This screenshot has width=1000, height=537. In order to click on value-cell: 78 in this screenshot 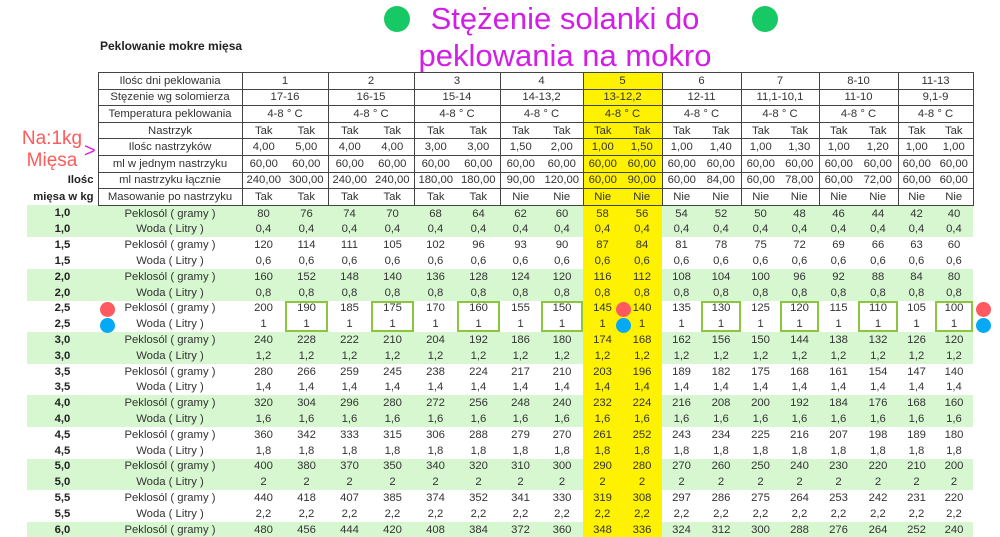, I will do `click(721, 245)`.